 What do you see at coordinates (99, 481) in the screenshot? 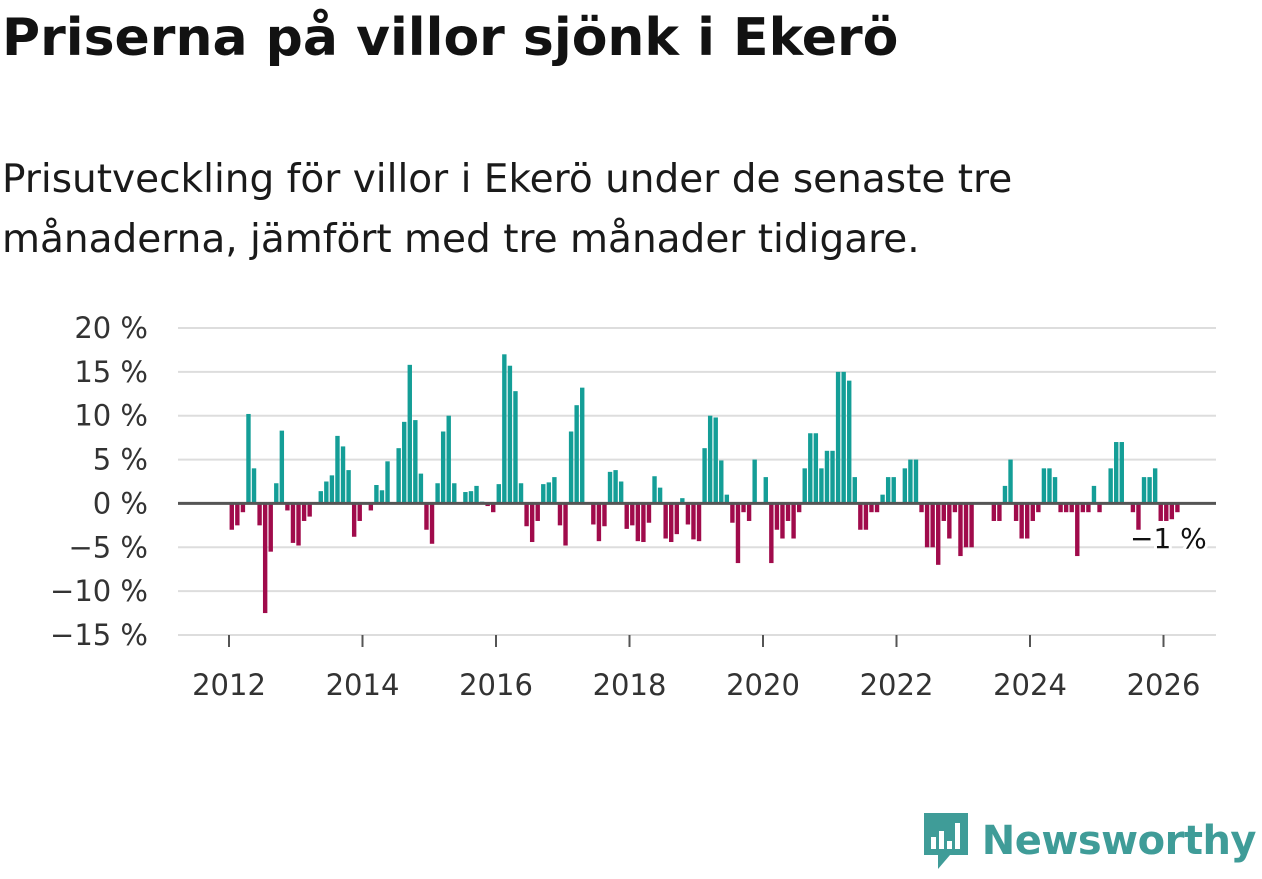
I see `y-axis: 20 % 15 % 10 % 5 % 0 % −5 % −10 % −15 %` at bounding box center [99, 481].